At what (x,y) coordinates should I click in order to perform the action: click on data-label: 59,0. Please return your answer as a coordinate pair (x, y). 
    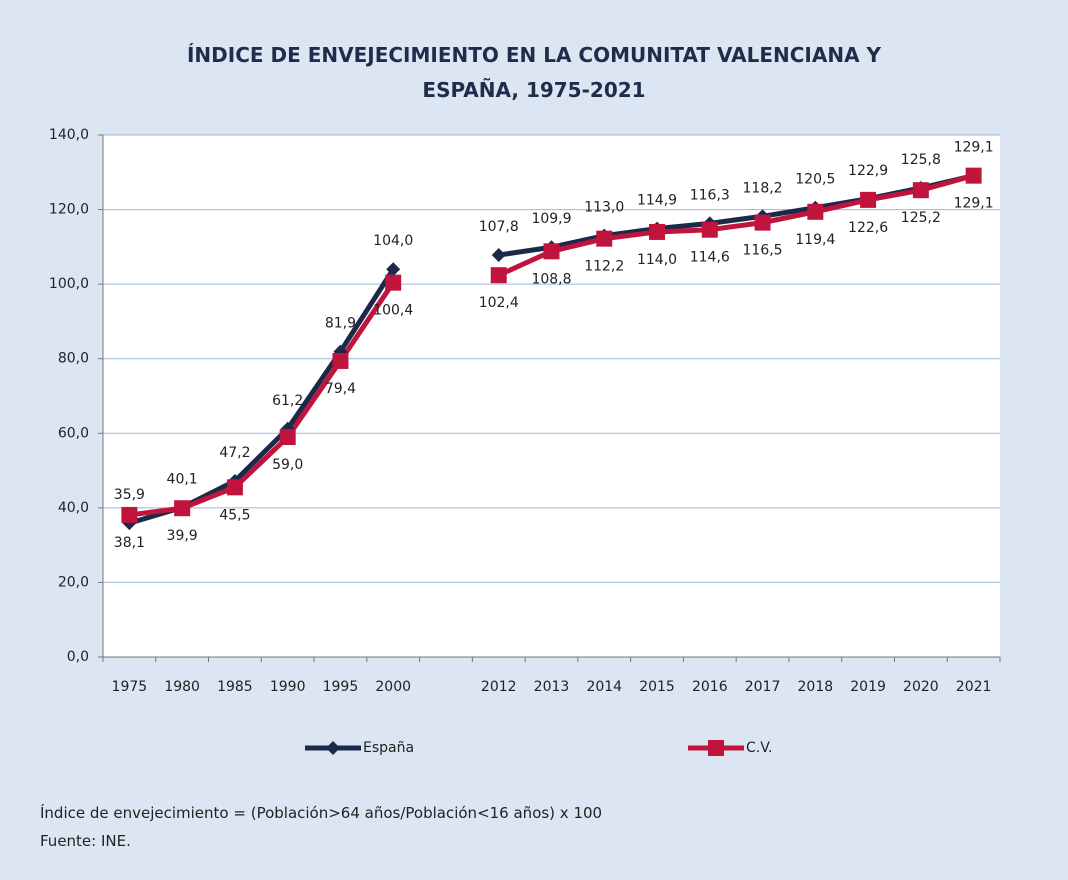
    Looking at the image, I should click on (287, 465).